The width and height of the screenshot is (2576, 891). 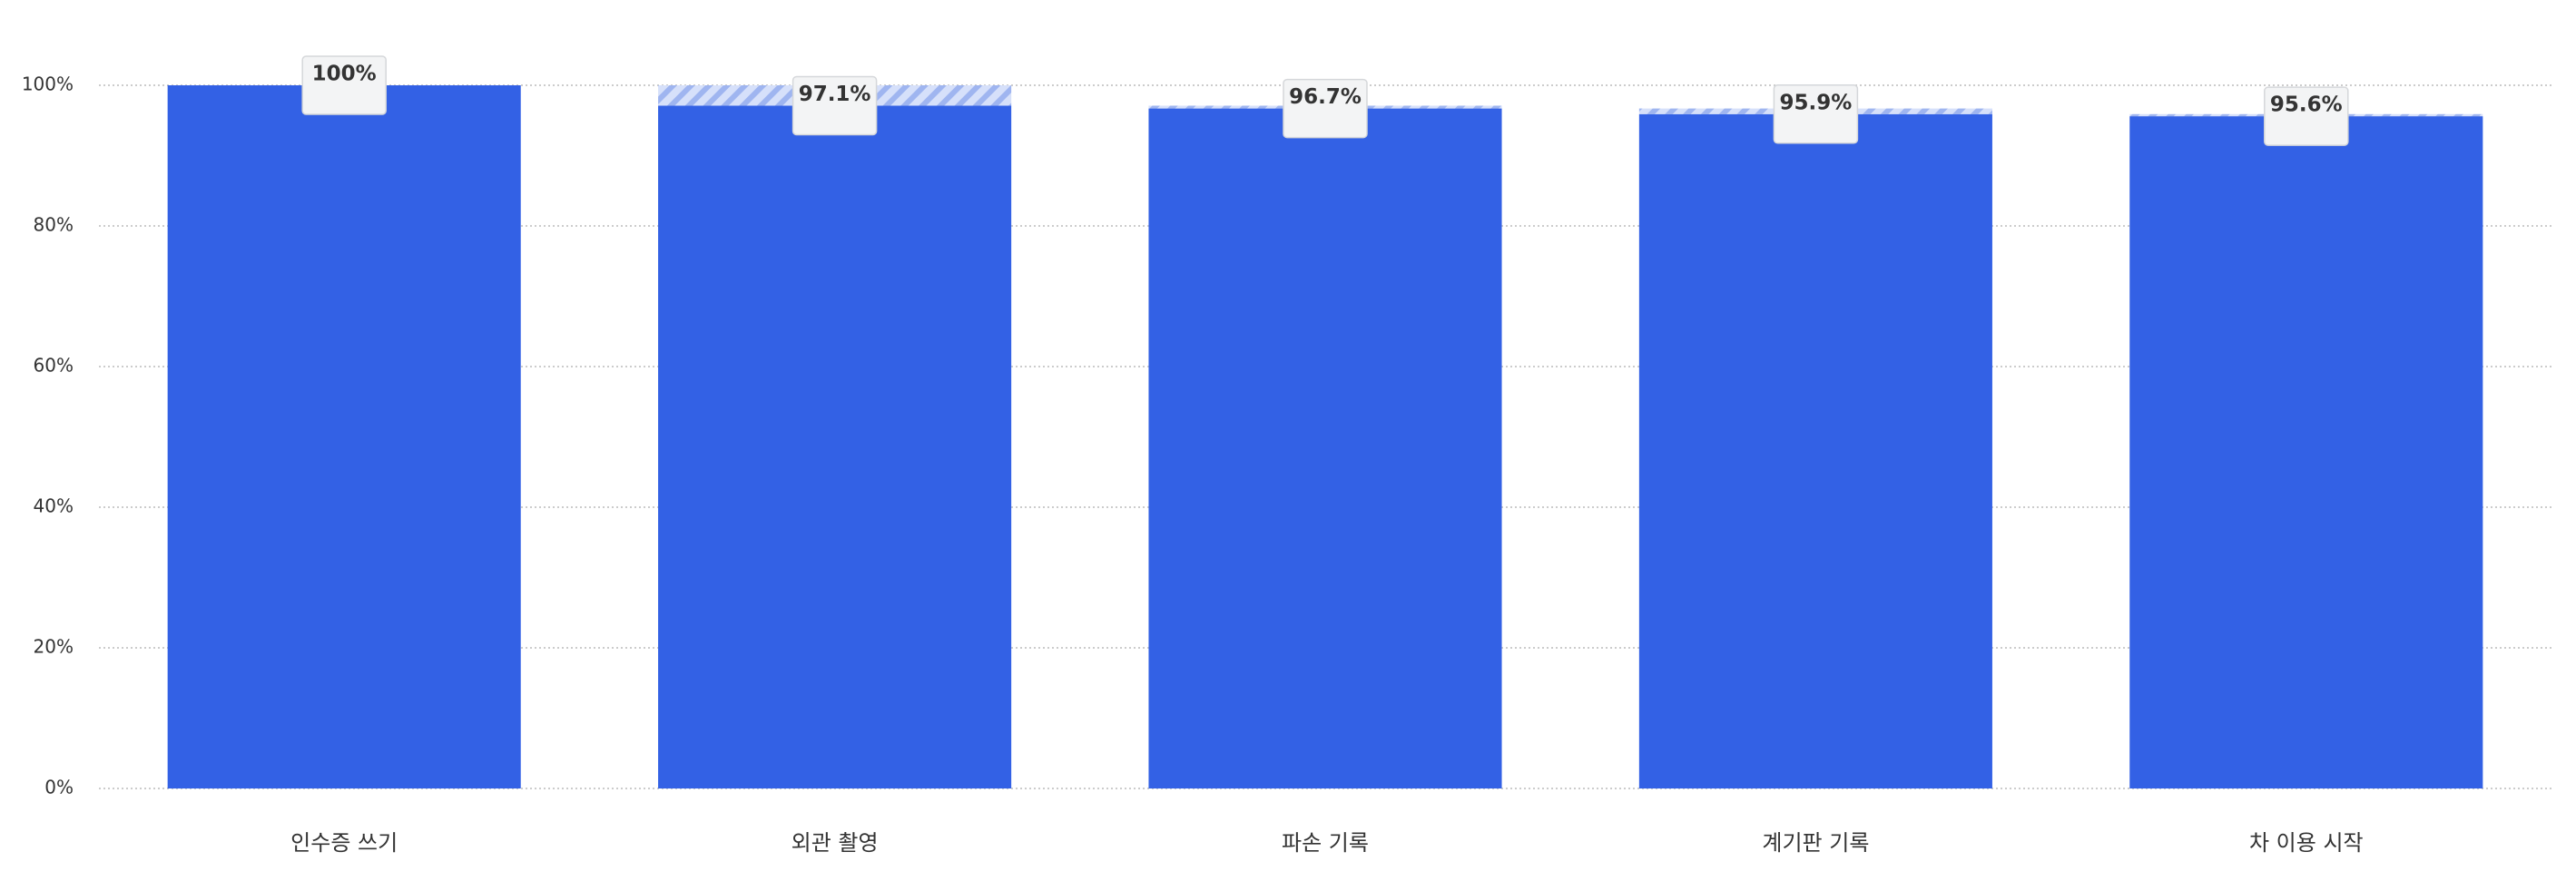 What do you see at coordinates (1816, 103) in the screenshot?
I see `value-label: 95.9%` at bounding box center [1816, 103].